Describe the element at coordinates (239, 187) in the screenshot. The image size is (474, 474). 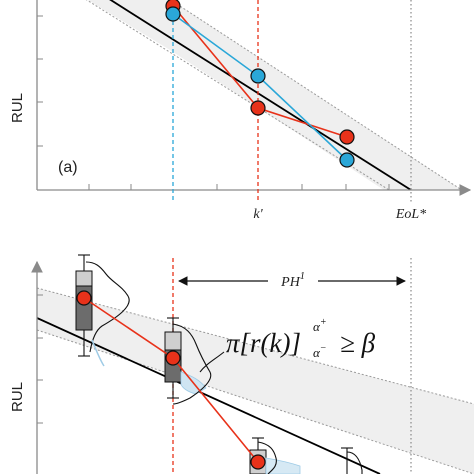
I see `x-ticks-a` at that location.